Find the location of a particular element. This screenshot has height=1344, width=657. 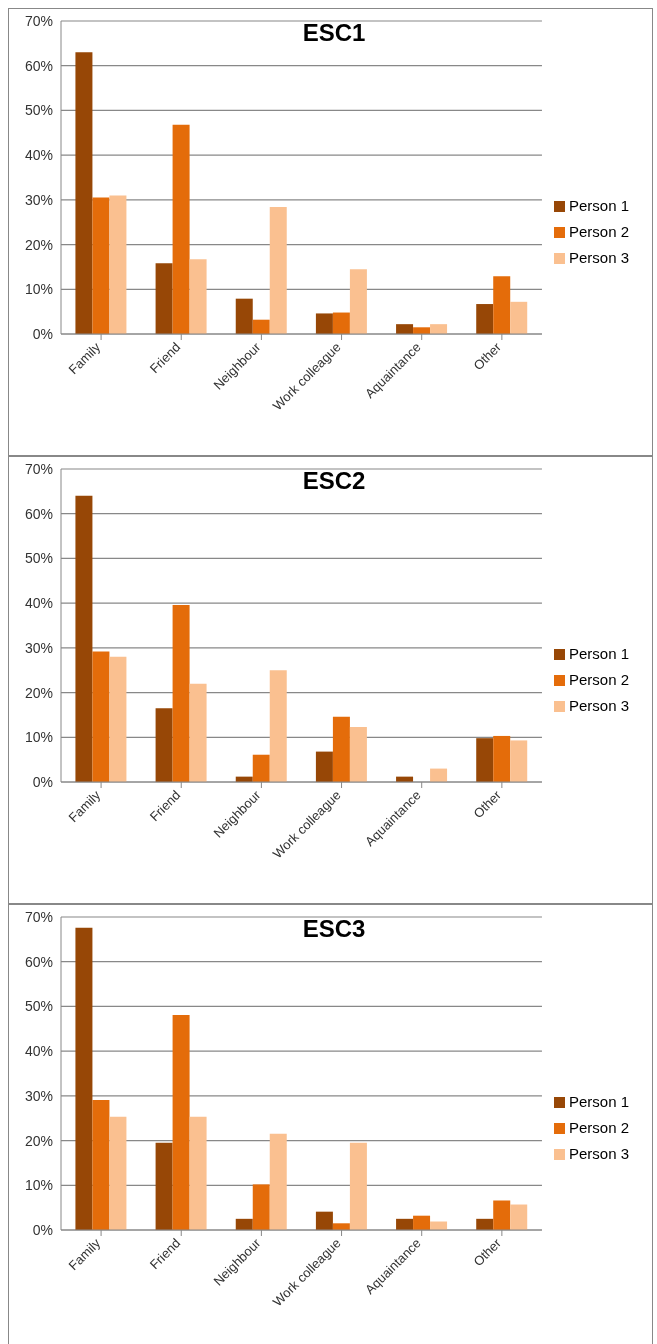

chart-title: ESC3 is located at coordinates (334, 929).